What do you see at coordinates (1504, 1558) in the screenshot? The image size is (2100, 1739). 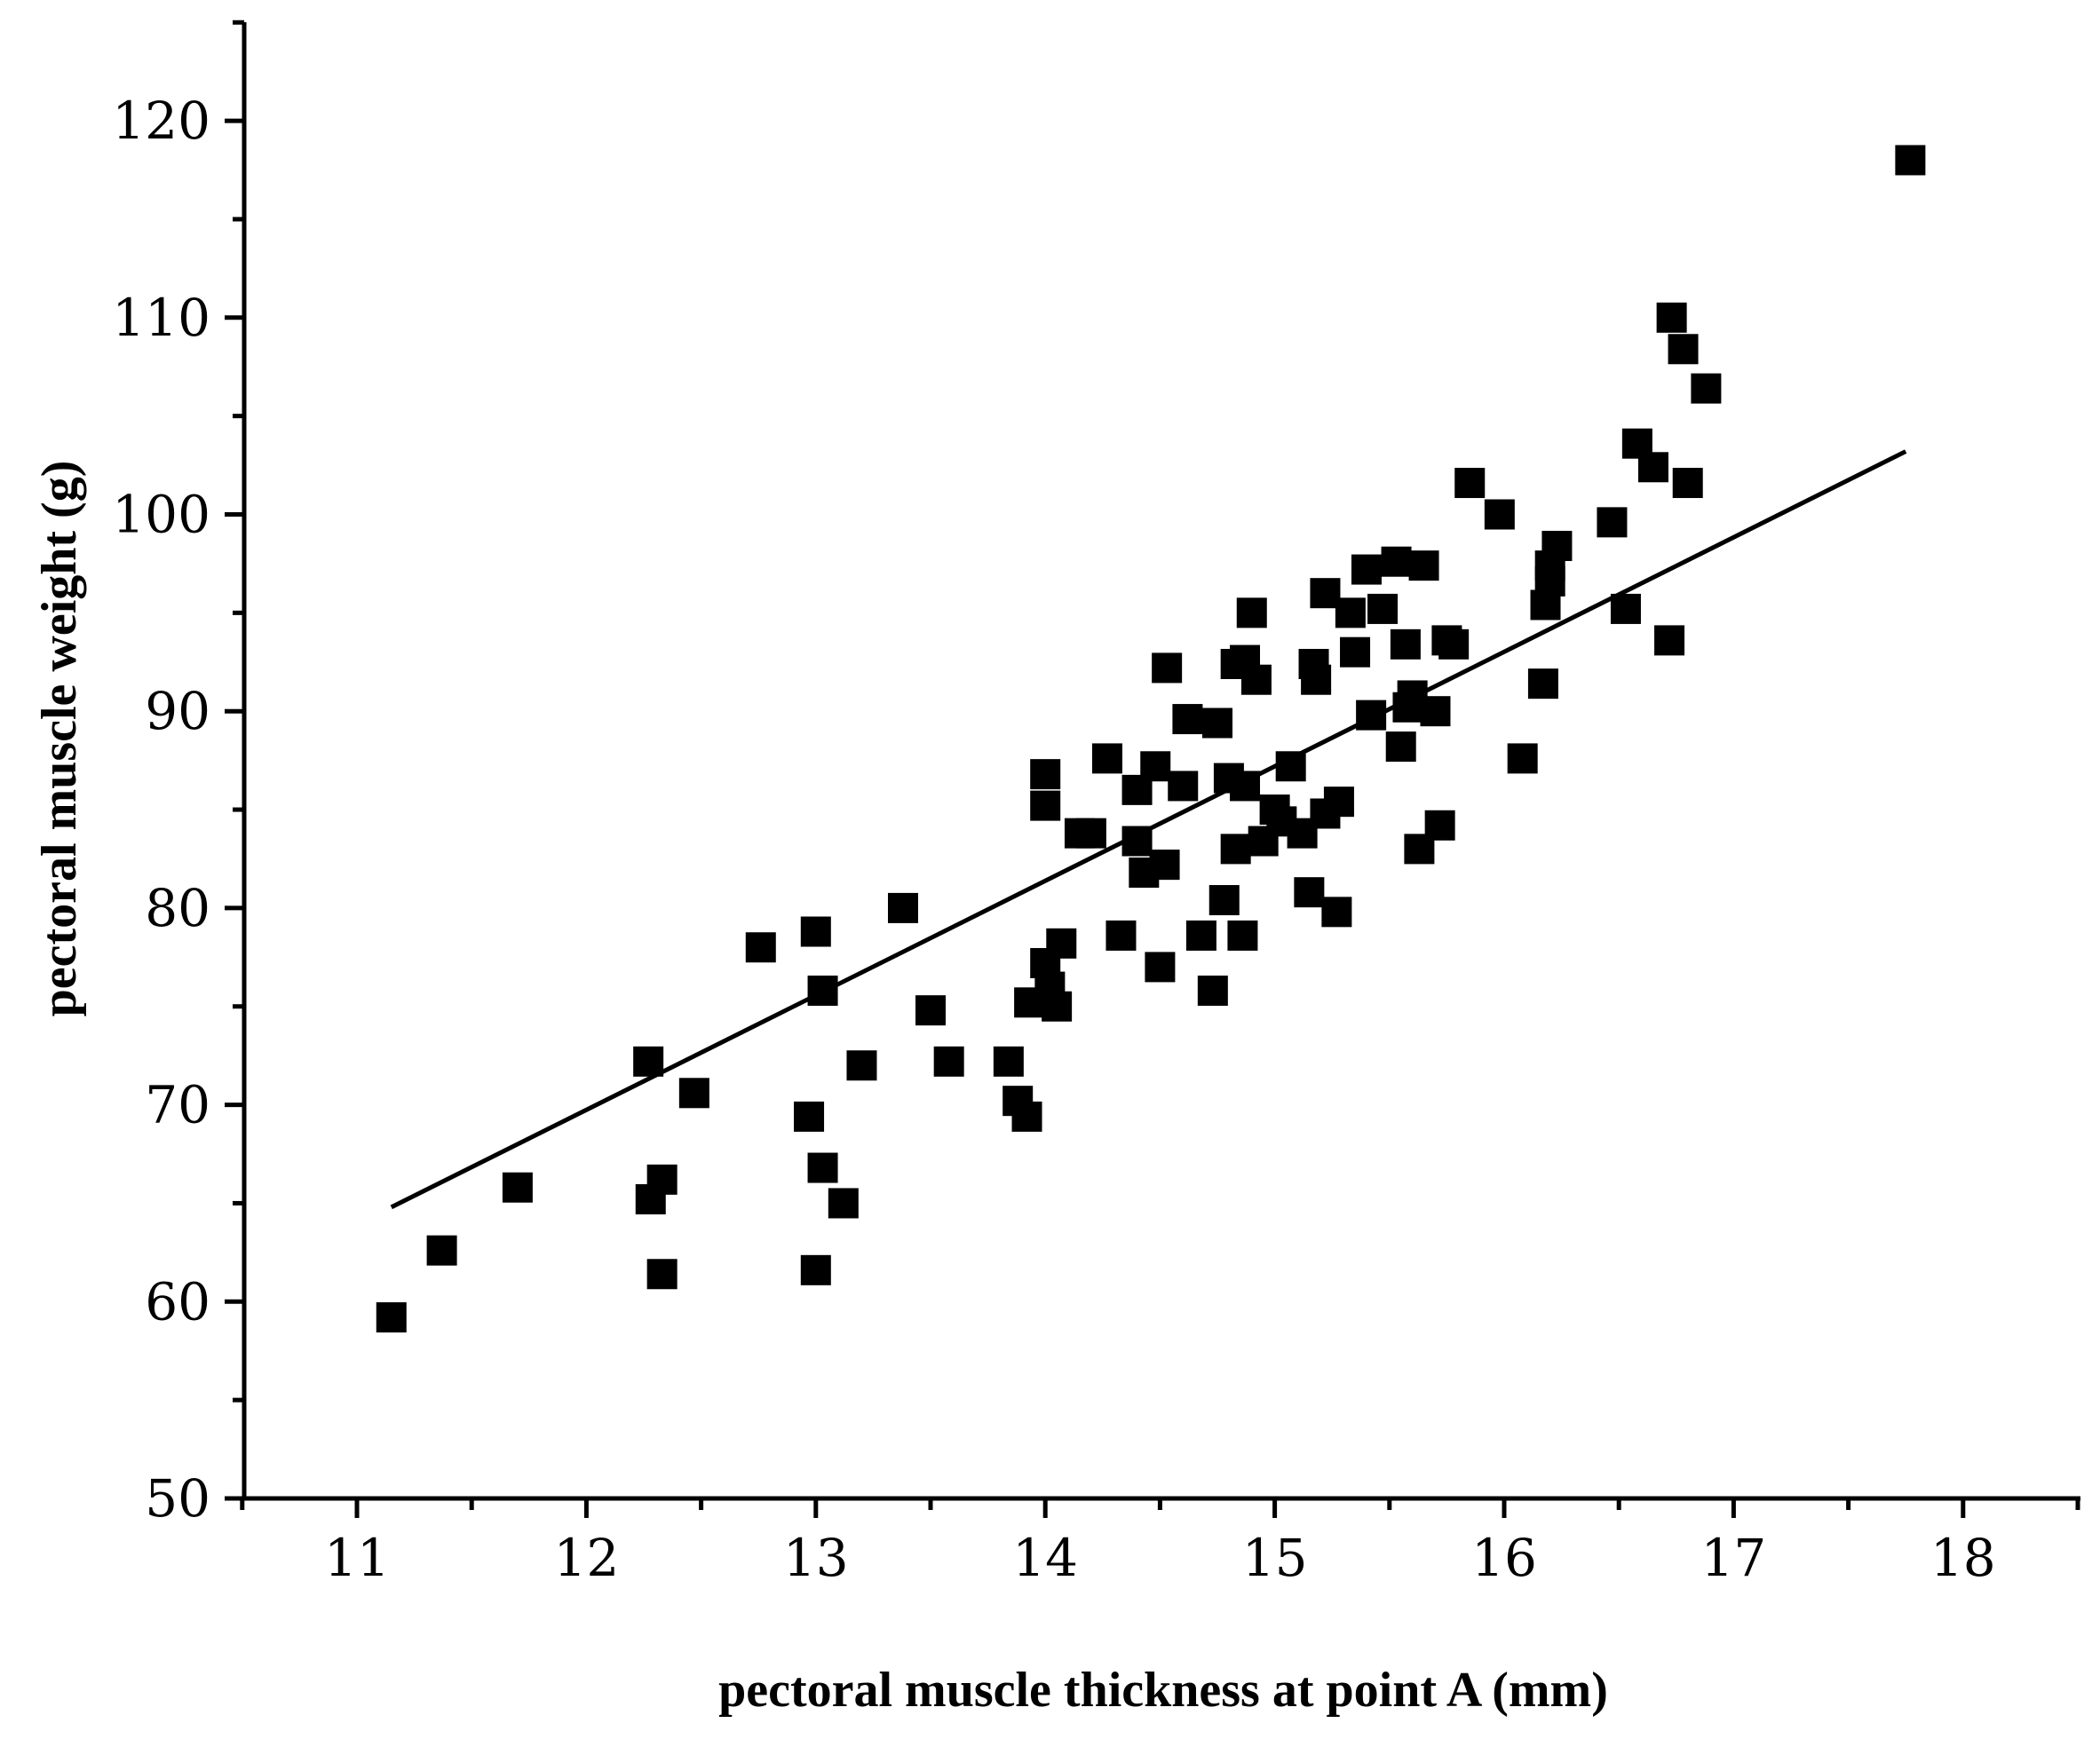 I see `x-tick-label: 16` at bounding box center [1504, 1558].